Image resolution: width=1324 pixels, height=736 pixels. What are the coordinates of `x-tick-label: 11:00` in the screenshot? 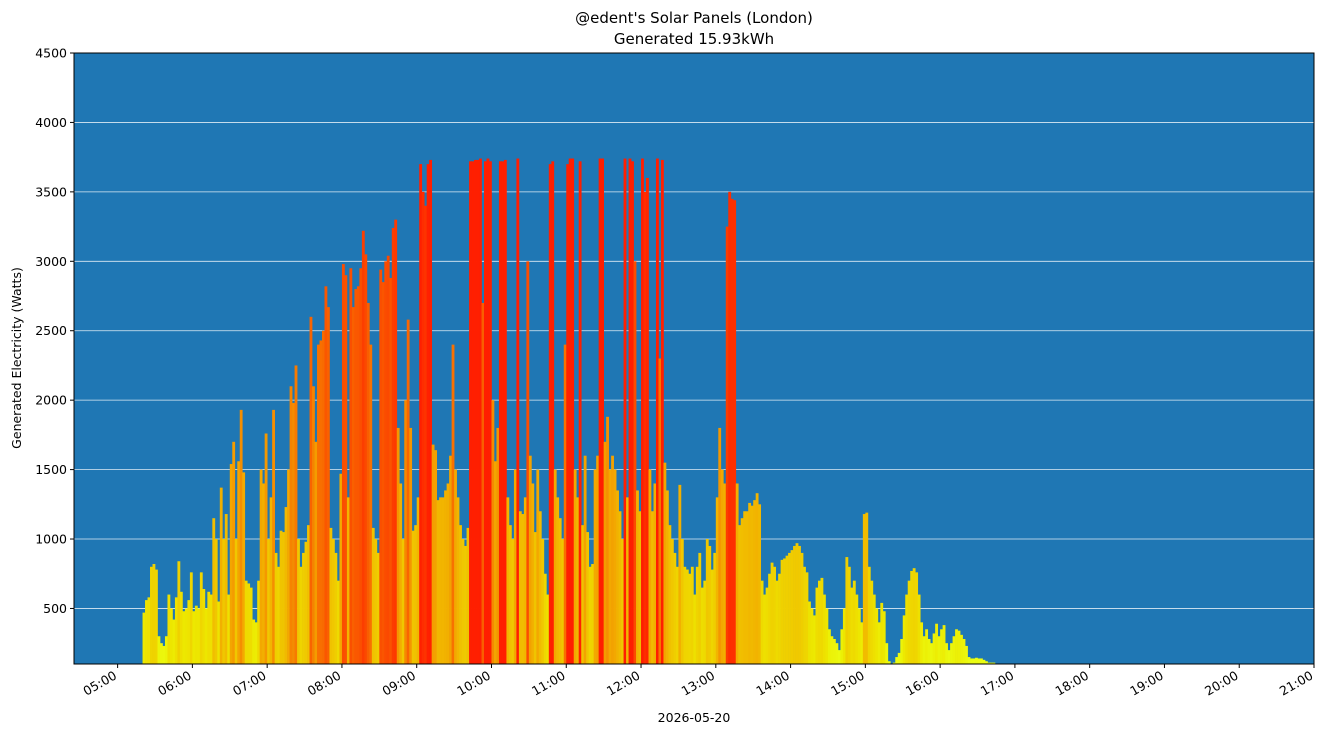 It's located at (548, 683).